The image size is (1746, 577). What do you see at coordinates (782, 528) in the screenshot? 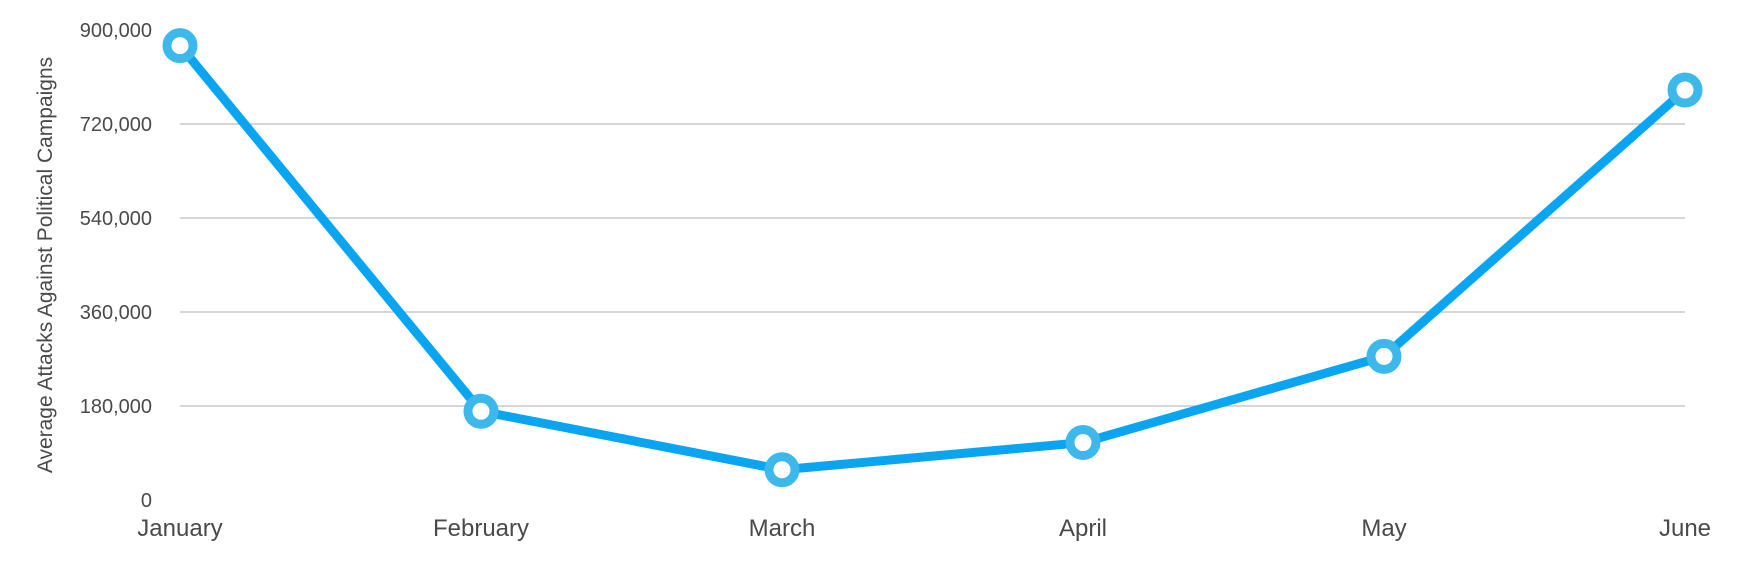
I see `x-tick-label: March` at bounding box center [782, 528].